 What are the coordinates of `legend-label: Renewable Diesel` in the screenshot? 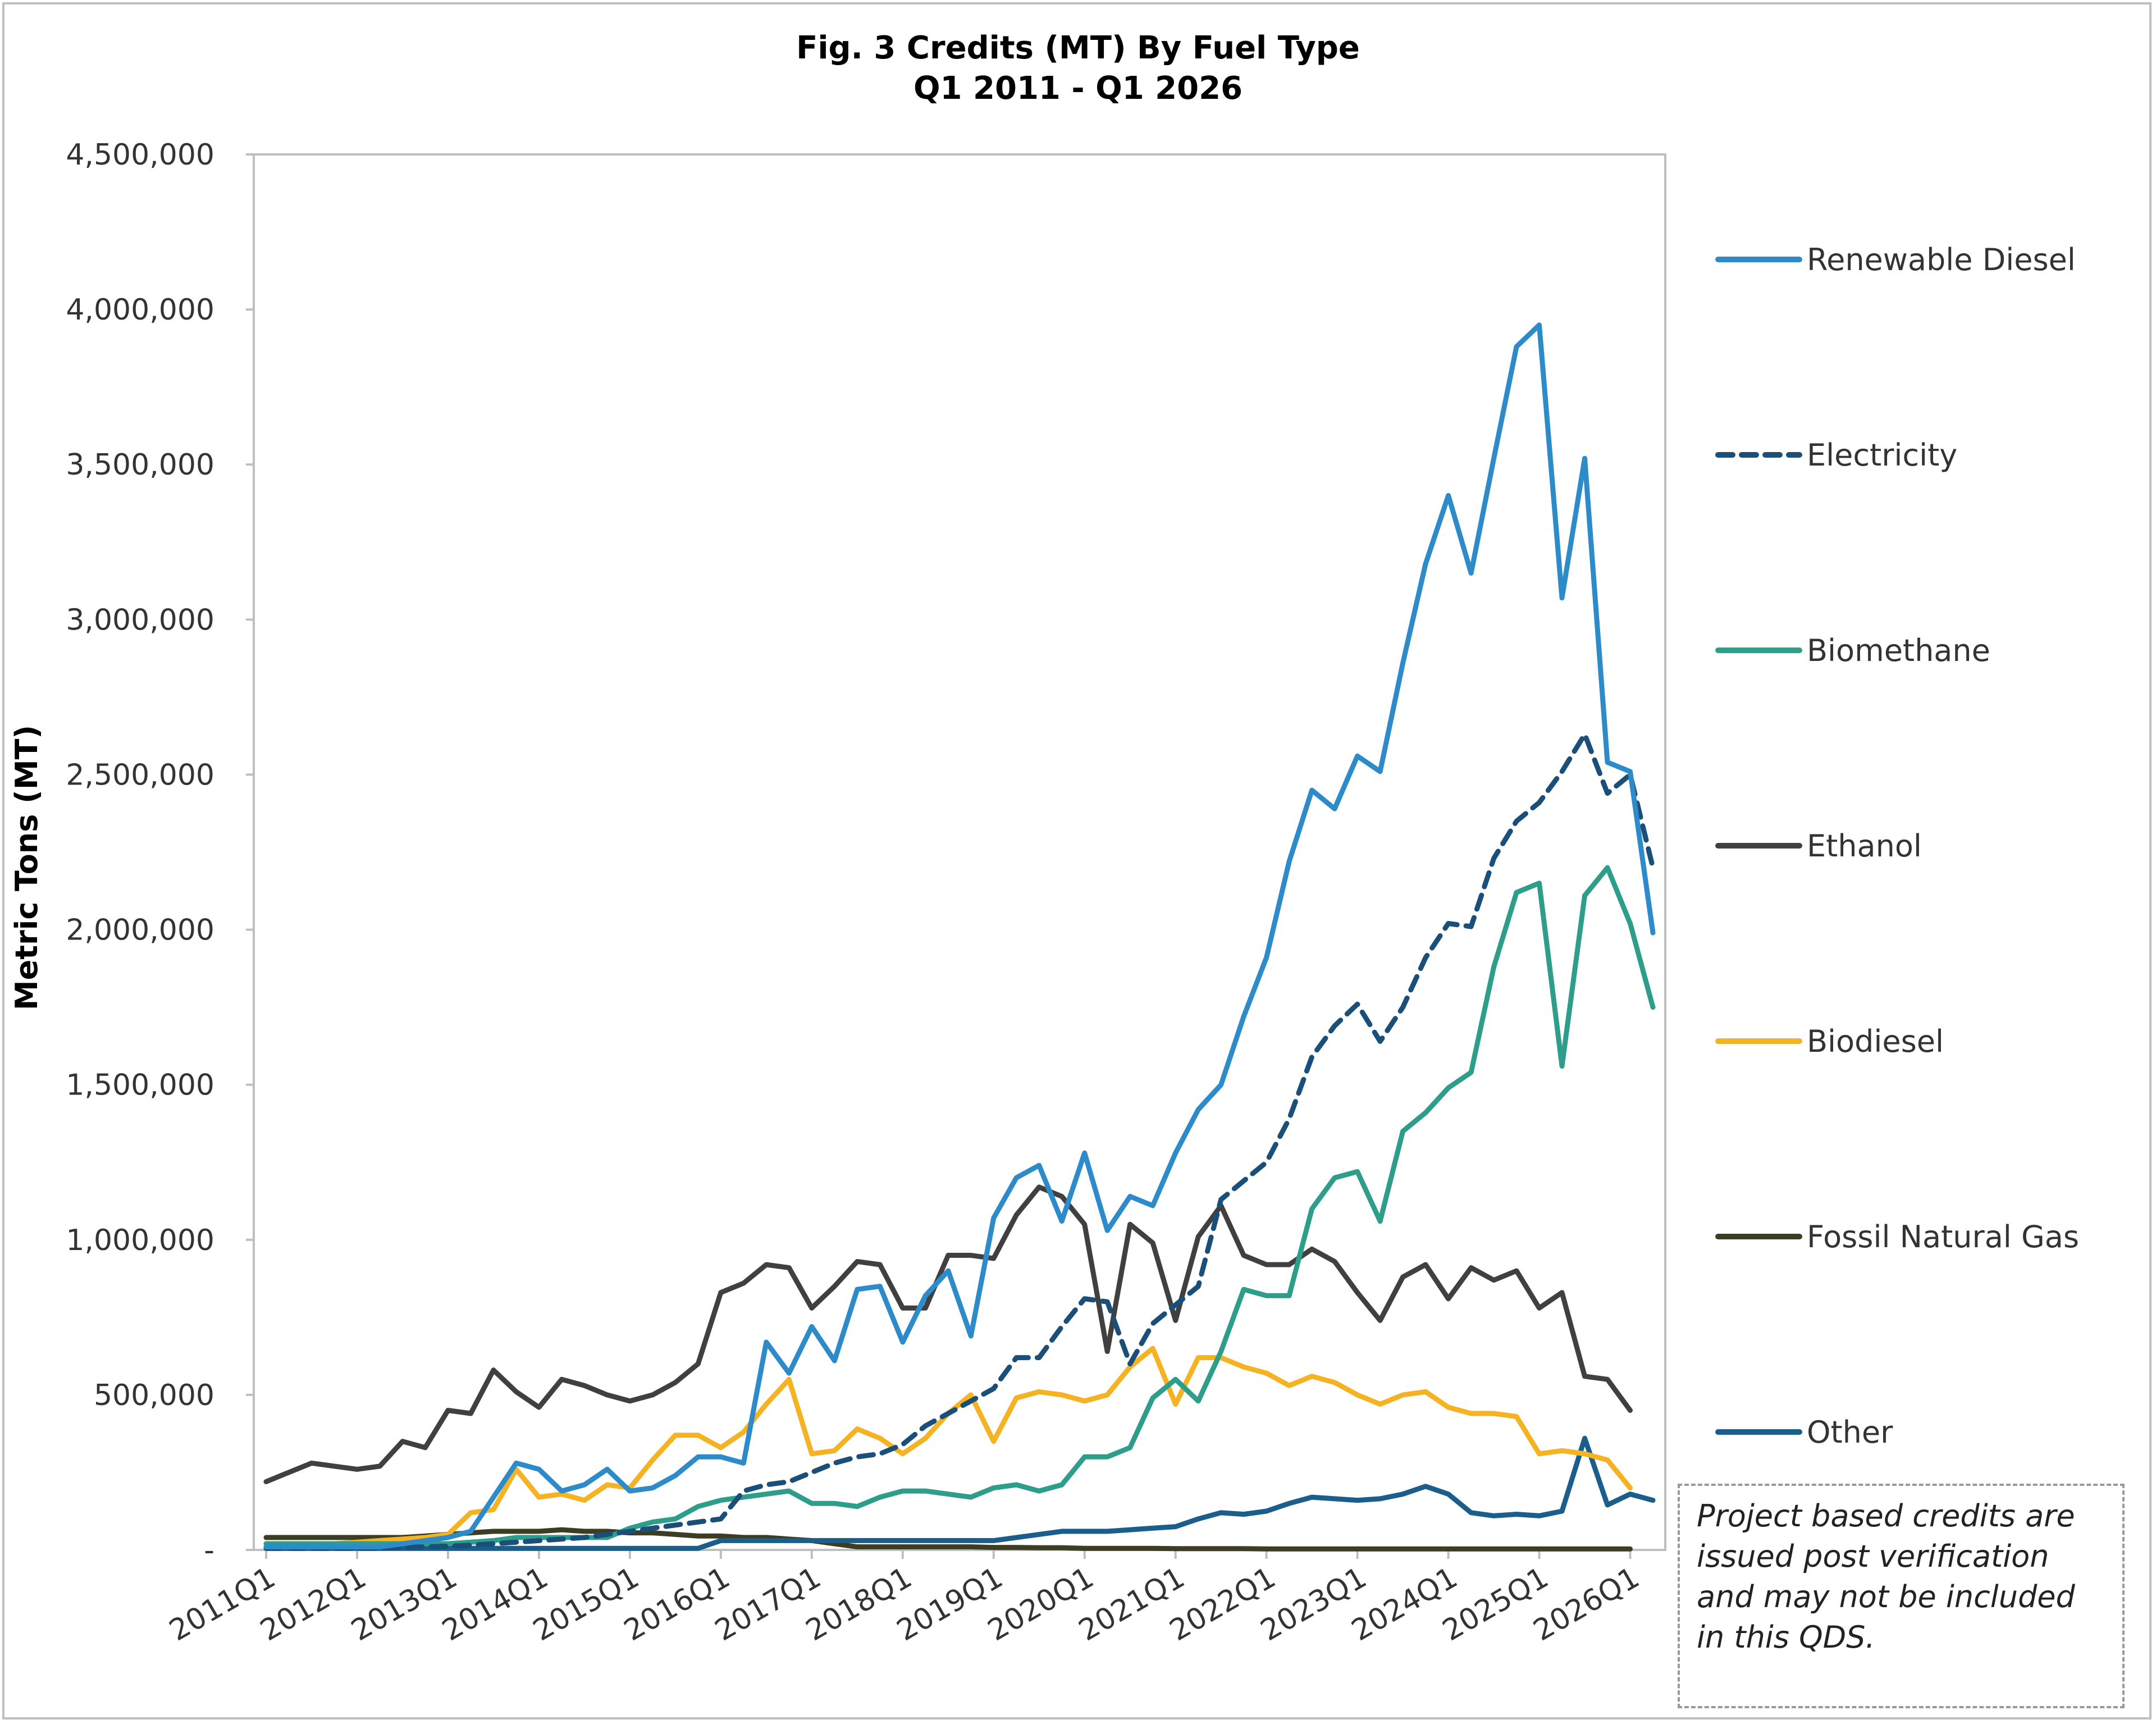 It's located at (1941, 259).